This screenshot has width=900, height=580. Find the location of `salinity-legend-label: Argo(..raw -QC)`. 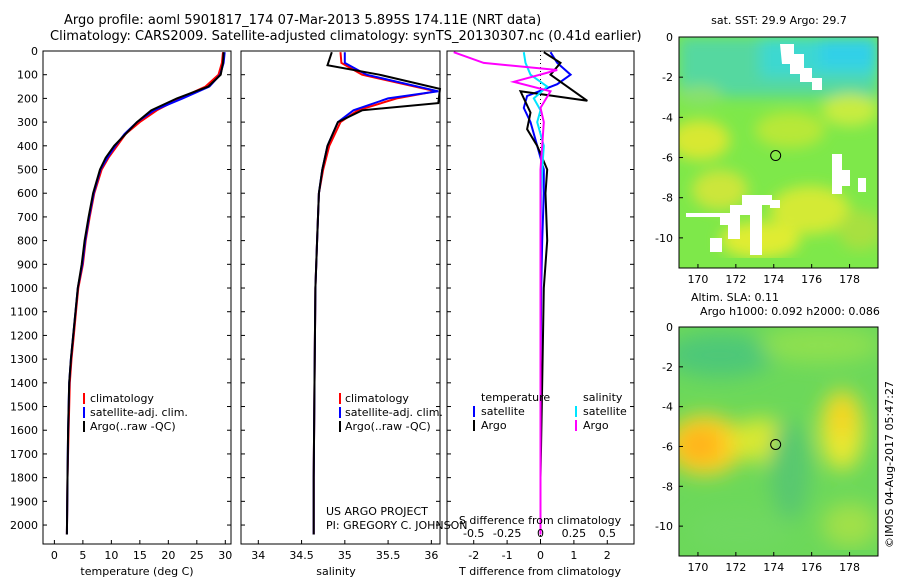

salinity-legend-label: Argo(..raw -QC) is located at coordinates (388, 426).